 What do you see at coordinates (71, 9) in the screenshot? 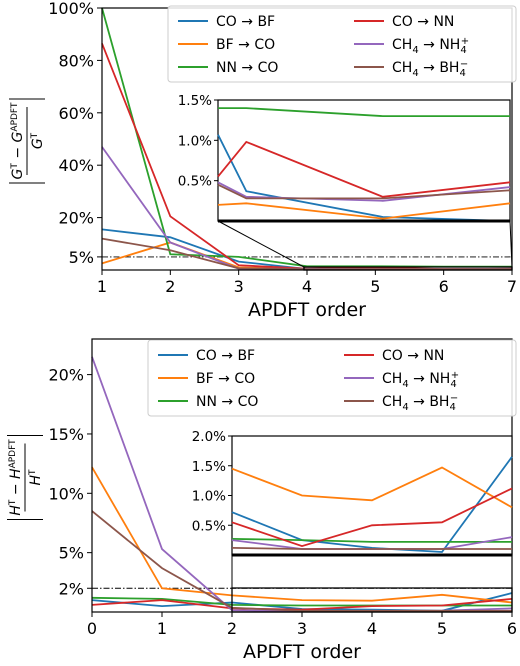
I see `y-tick-label: 100%` at bounding box center [71, 9].